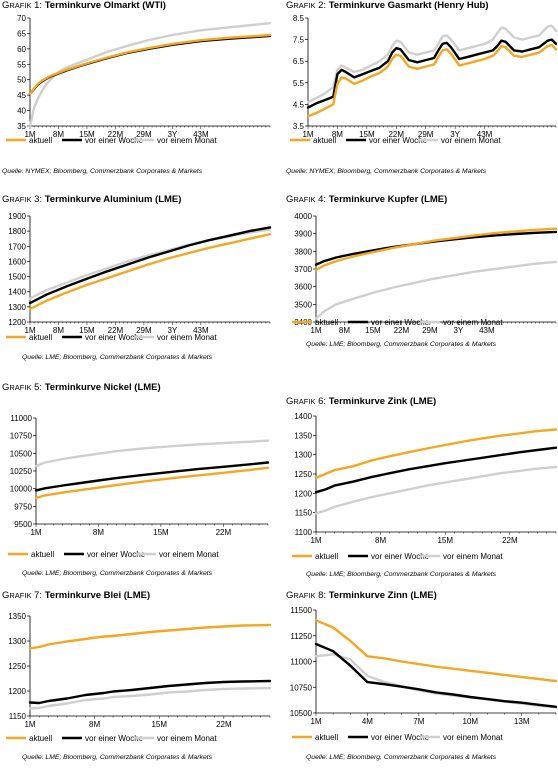  What do you see at coordinates (306, 595) in the screenshot?
I see `title-prefix: GRAFIK 8:` at bounding box center [306, 595].